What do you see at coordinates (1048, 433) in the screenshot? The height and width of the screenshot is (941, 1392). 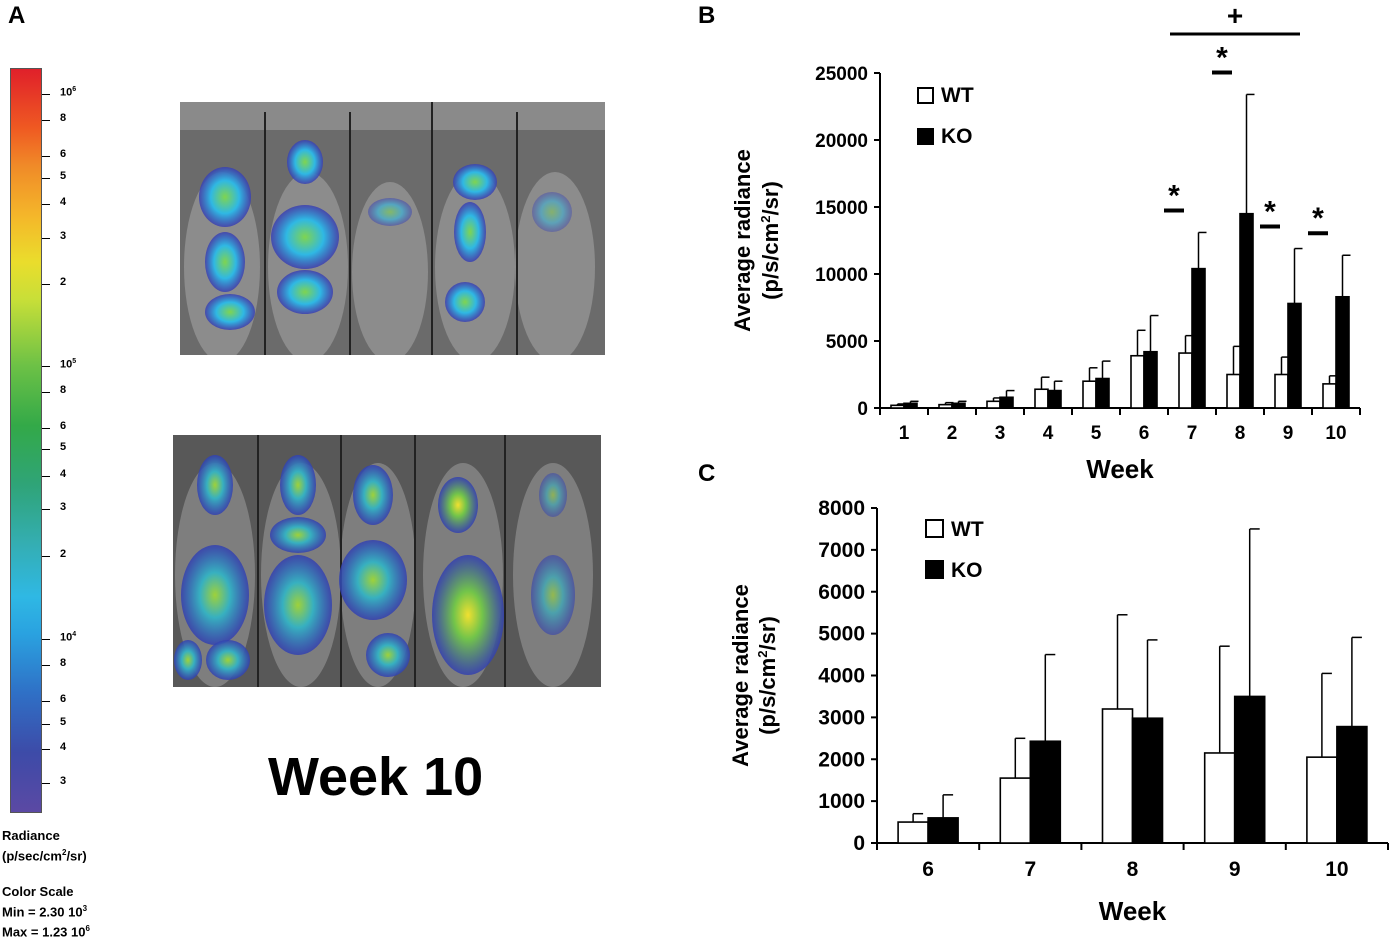 I see `x-tick-label: 4` at bounding box center [1048, 433].